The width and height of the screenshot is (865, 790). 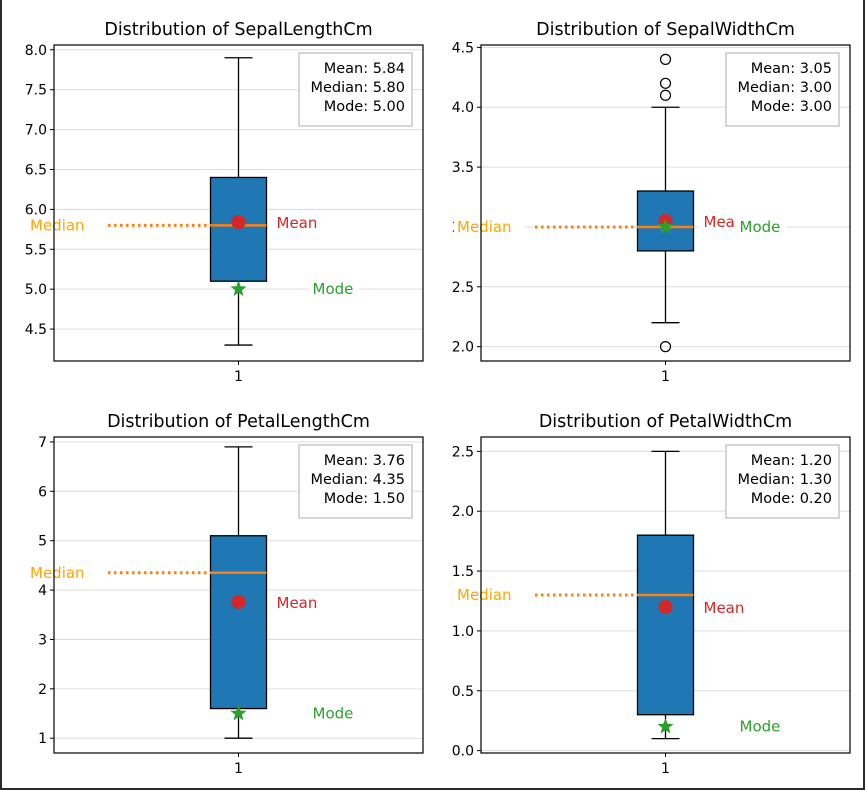 I want to click on stats-line: Mean: 3.05, so click(x=791, y=69).